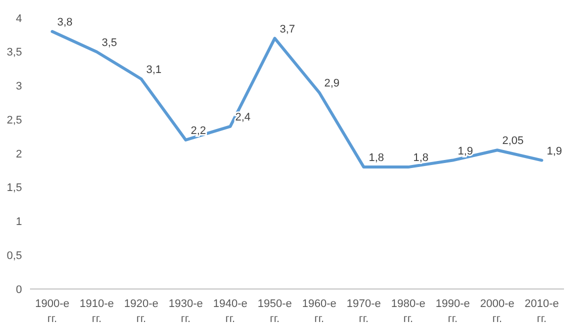  I want to click on y-tick-label: 0,5, so click(14, 256).